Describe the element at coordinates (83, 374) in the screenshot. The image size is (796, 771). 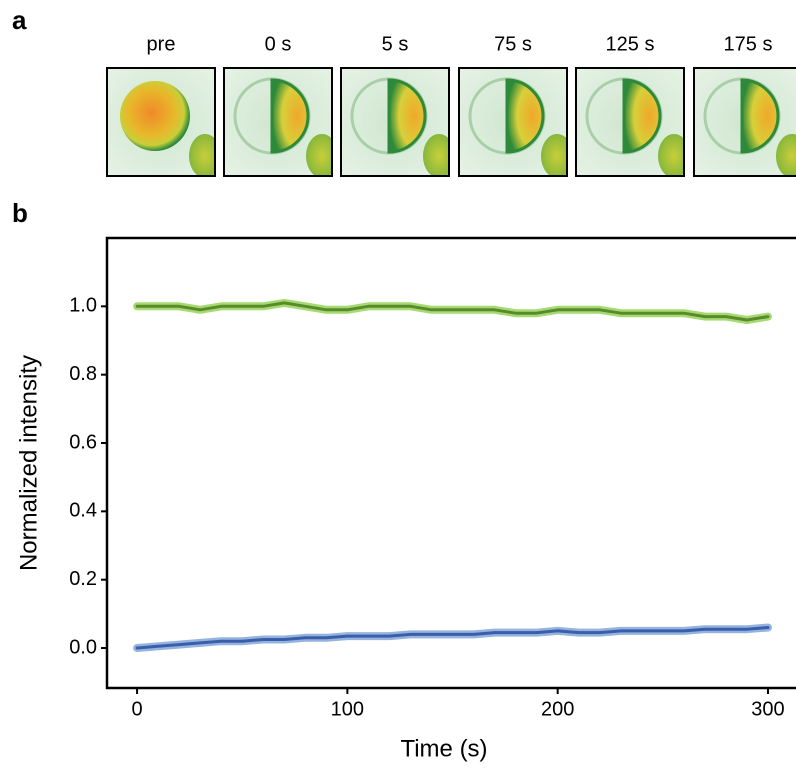
I see `y-tick-label: 0.8` at that location.